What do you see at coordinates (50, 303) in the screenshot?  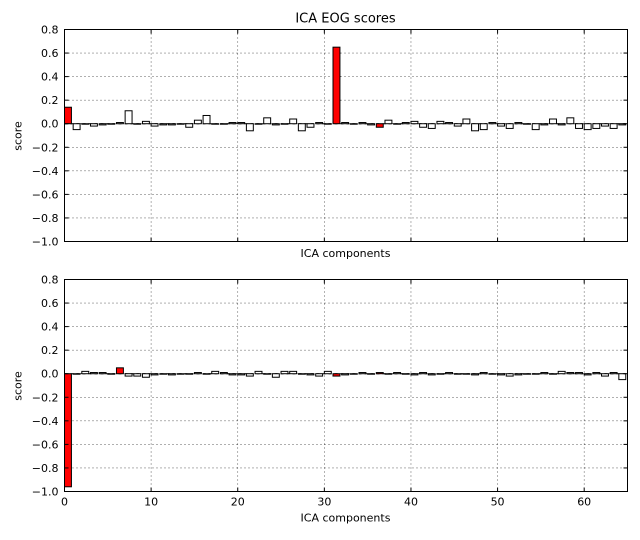 I see `bottom-ytick-label-1: 0.6` at bounding box center [50, 303].